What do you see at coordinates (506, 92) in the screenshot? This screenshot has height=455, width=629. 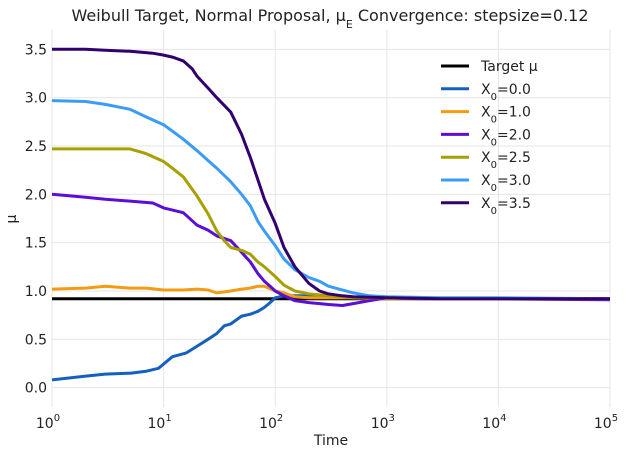 I see `legend-label-1: X0=0.0` at bounding box center [506, 92].